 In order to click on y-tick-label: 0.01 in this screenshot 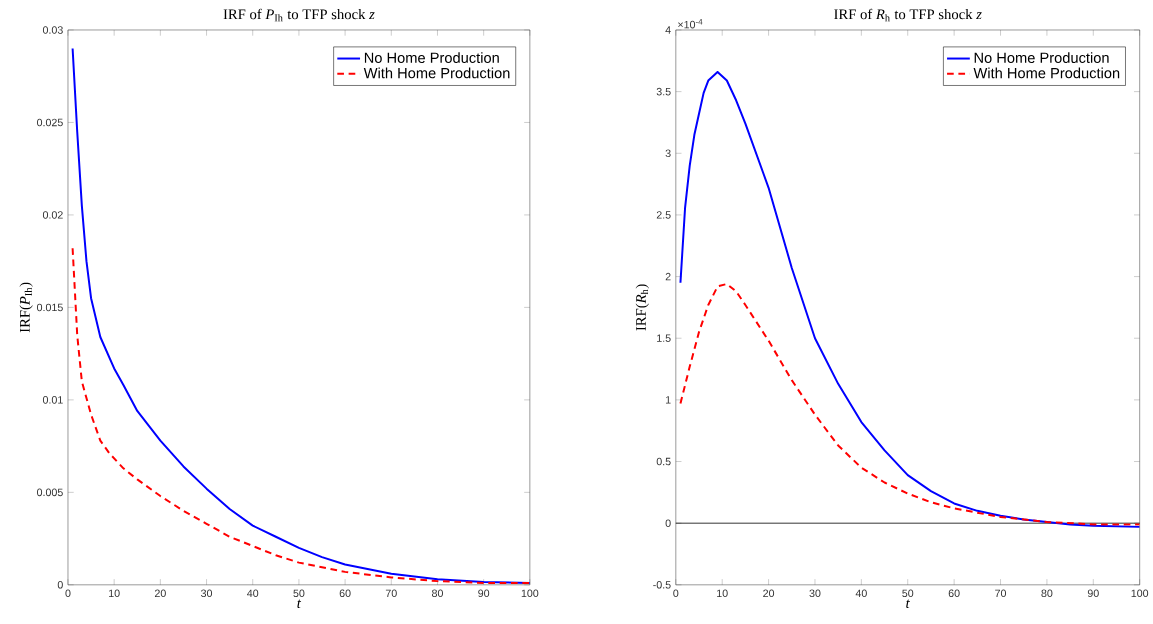, I will do `click(52, 400)`.